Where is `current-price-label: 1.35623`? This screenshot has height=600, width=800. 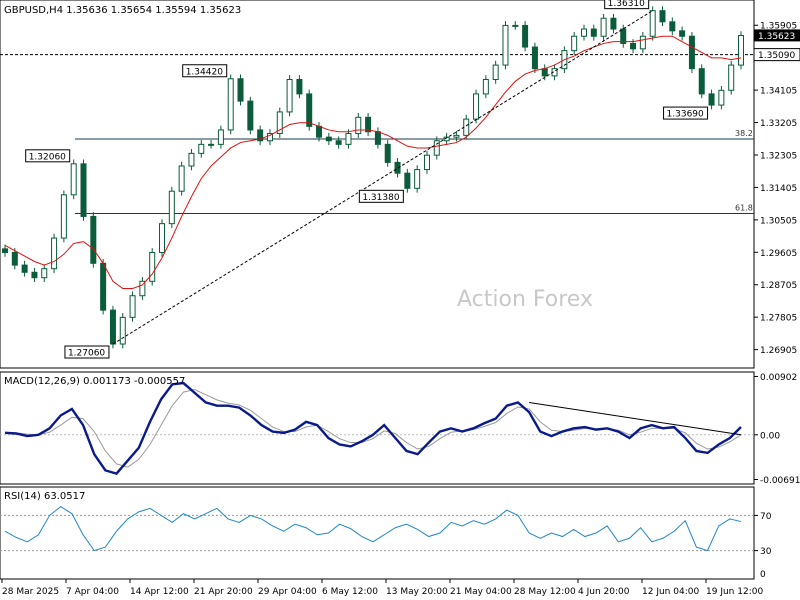 current-price-label: 1.35623 is located at coordinates (776, 37).